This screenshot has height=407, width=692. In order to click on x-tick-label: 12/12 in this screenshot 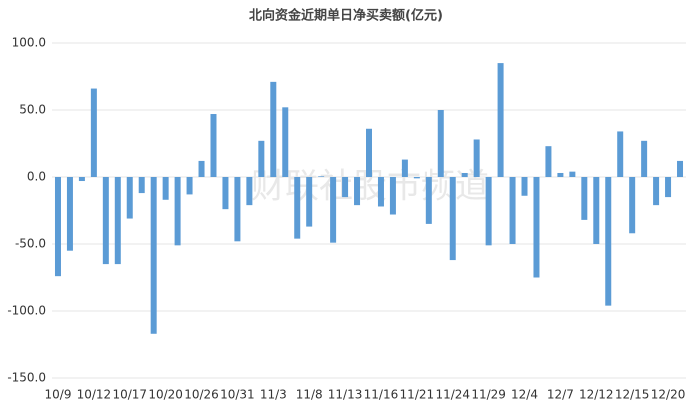, I will do `click(596, 395)`.